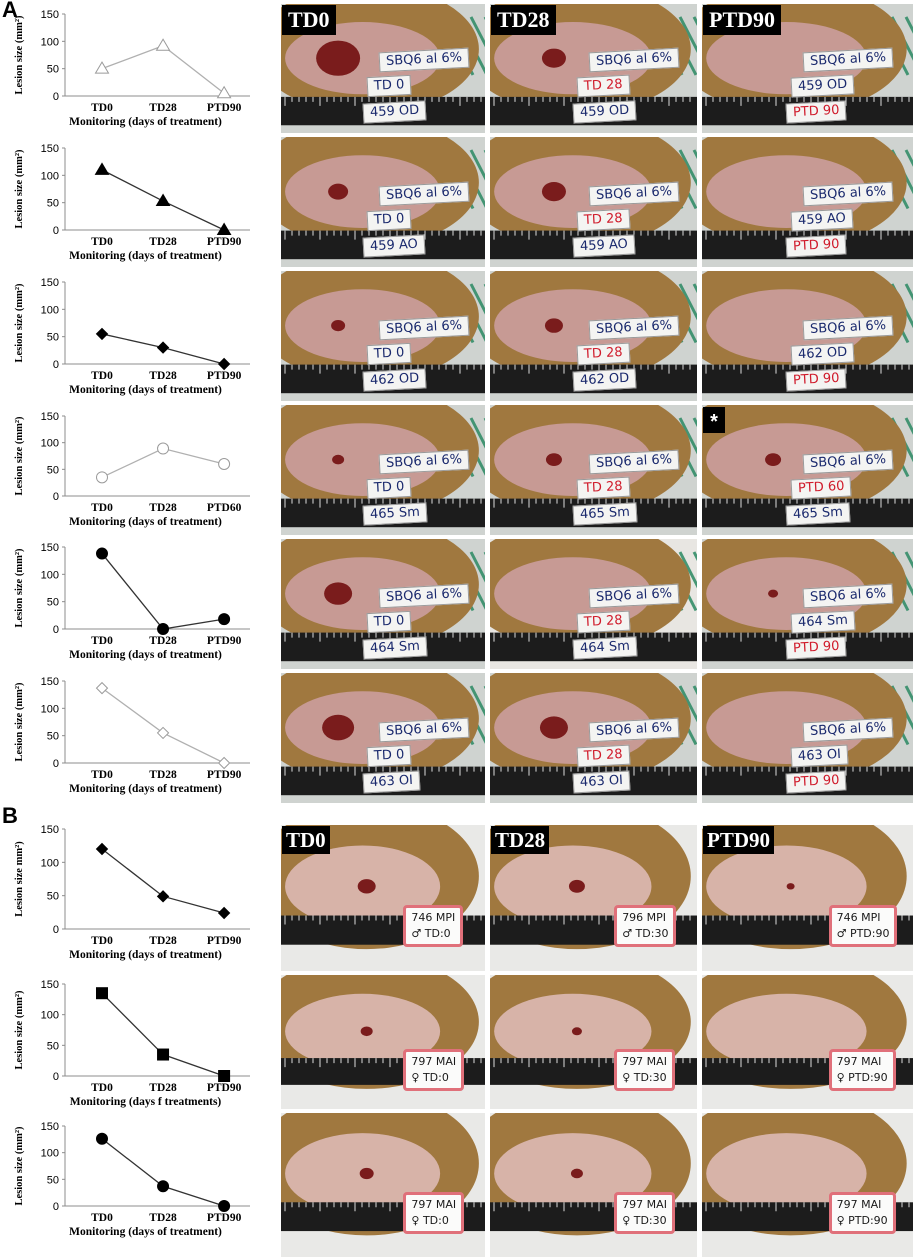 This screenshot has width=913, height=1257. I want to click on column-label-a-2: TD28, so click(523, 20).